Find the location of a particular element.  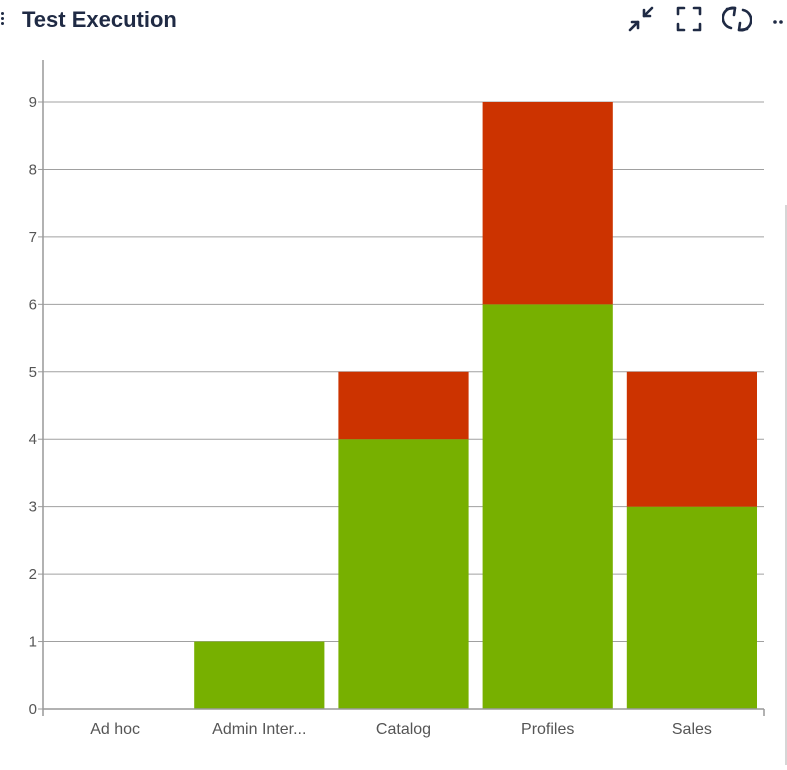

y-tick-label: 8 is located at coordinates (33, 169).